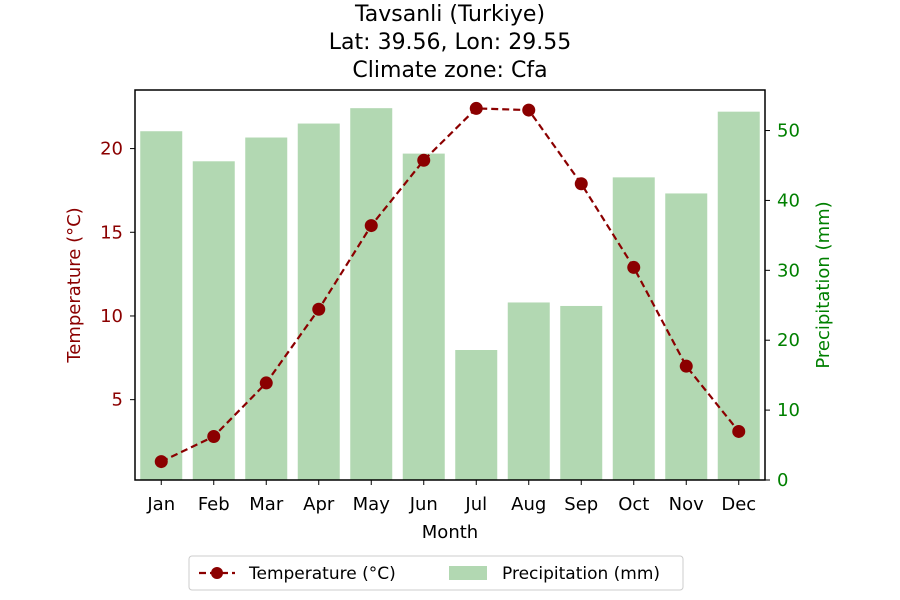 The height and width of the screenshot is (600, 900). I want to click on x-axis: Jan Feb Mar Apr May Jun Jul Aug Sep Oct Nov Dec, so click(451, 497).